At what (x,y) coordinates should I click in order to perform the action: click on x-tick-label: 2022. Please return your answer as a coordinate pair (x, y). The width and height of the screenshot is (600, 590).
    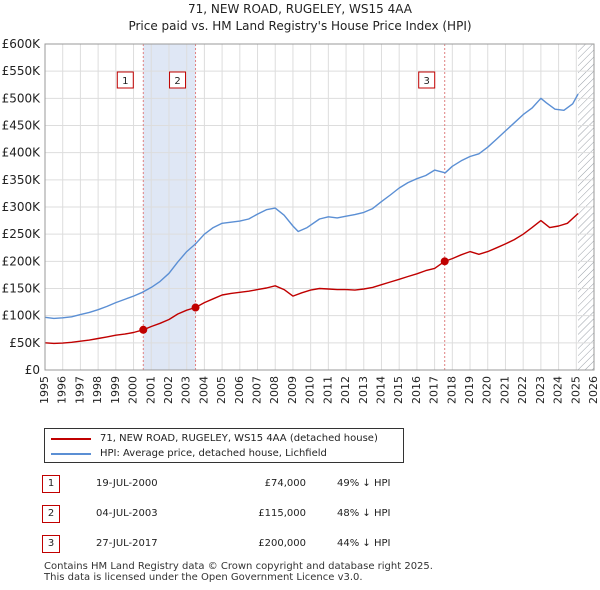
    Looking at the image, I should click on (522, 390).